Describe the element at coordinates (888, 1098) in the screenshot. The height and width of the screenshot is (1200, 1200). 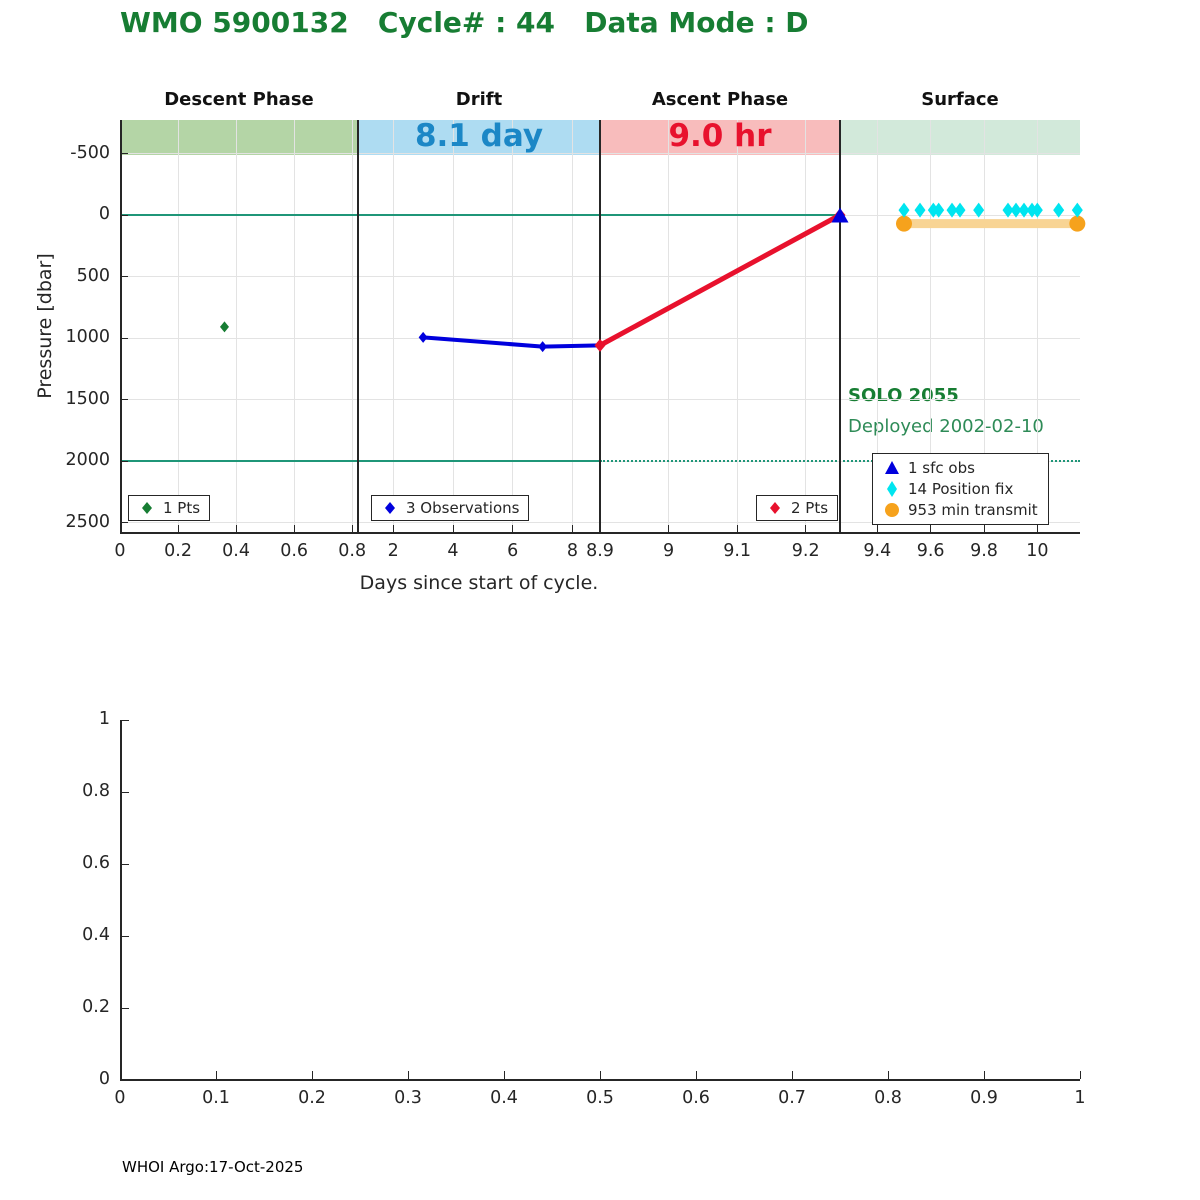
I see `bottom-x-tick-label: 0.8` at that location.